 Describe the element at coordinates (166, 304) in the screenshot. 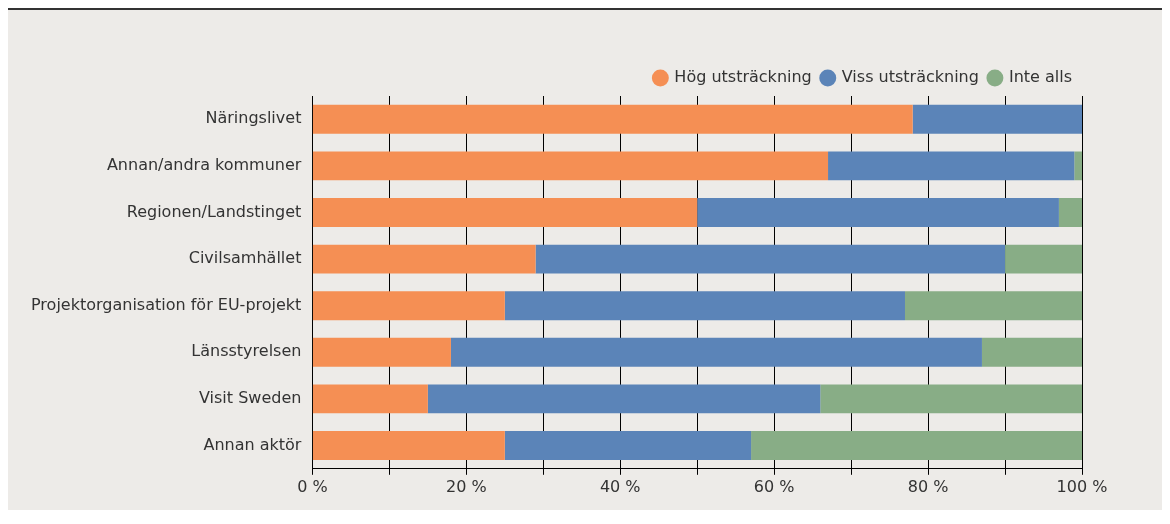

I see `y-tick-label: Projektorganisation för EU-projekt` at that location.